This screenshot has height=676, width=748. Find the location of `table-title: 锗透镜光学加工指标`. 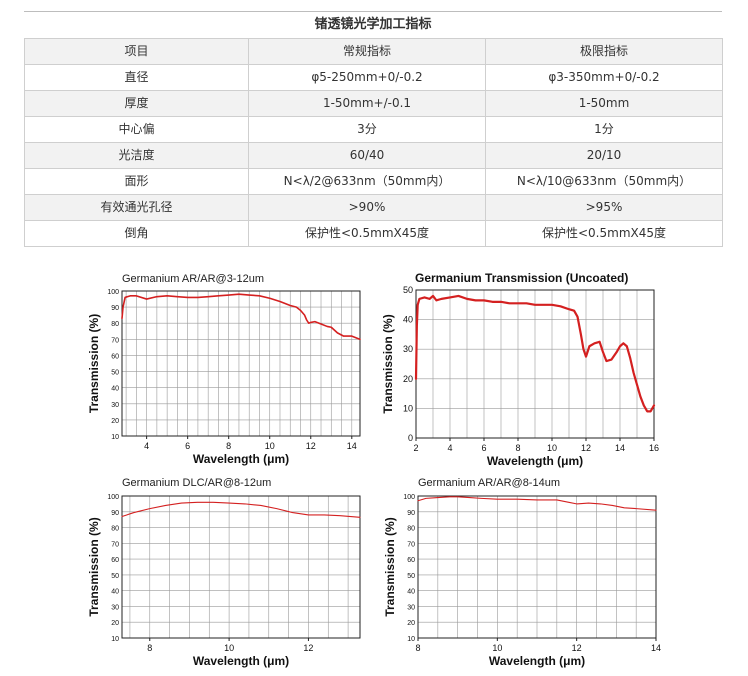

table-title: 锗透镜光学加工指标 is located at coordinates (373, 24).